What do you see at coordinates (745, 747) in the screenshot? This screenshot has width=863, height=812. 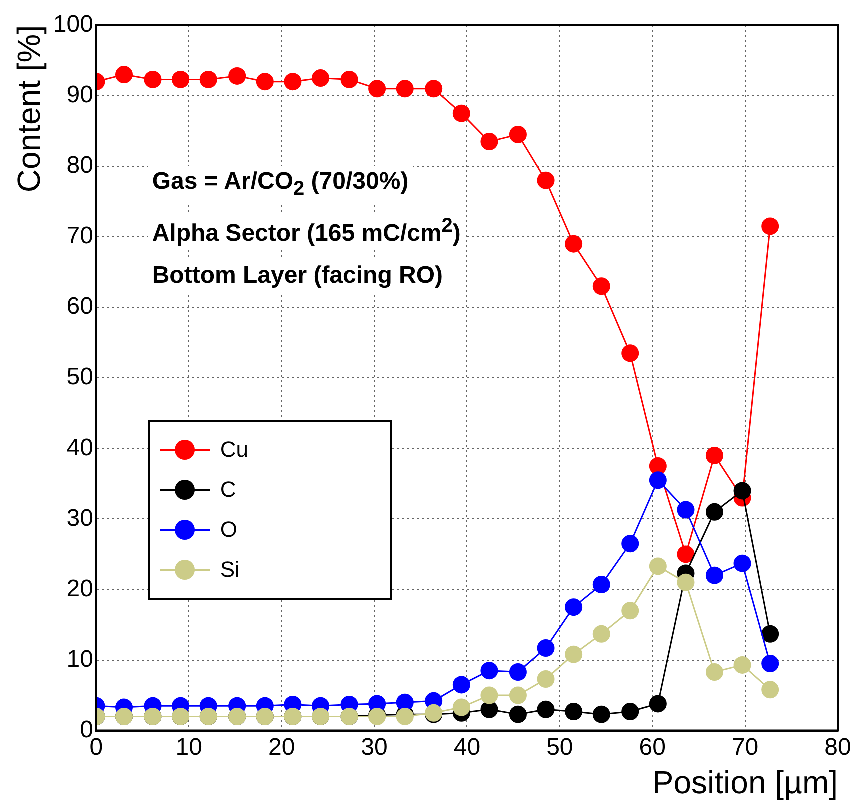 I see `x-tick-label: 70` at bounding box center [745, 747].